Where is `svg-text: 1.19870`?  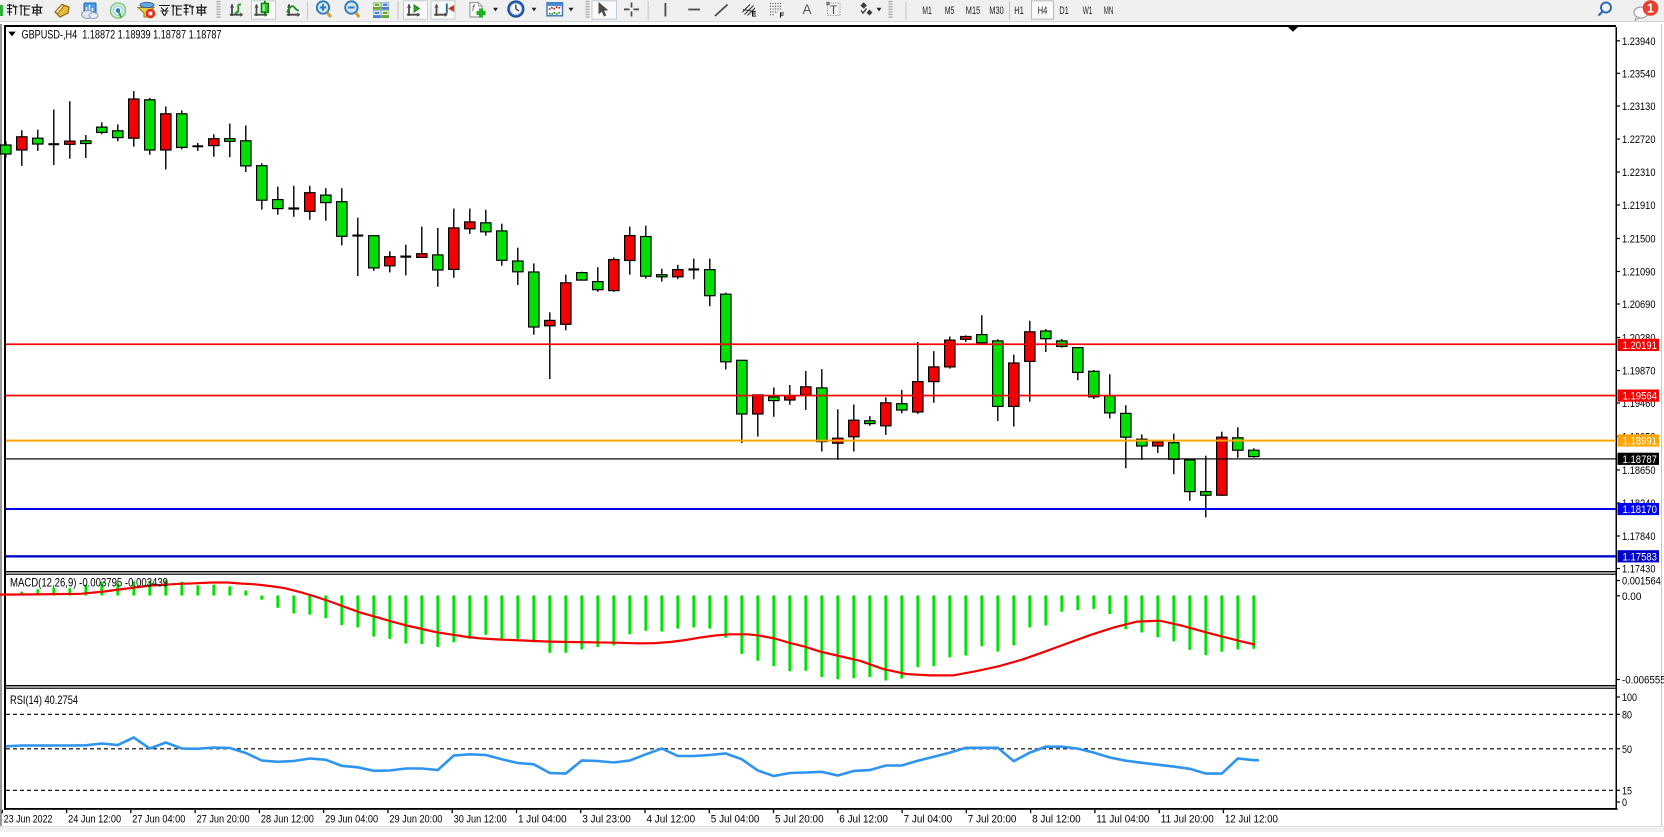
svg-text: 1.19870 is located at coordinates (1639, 372).